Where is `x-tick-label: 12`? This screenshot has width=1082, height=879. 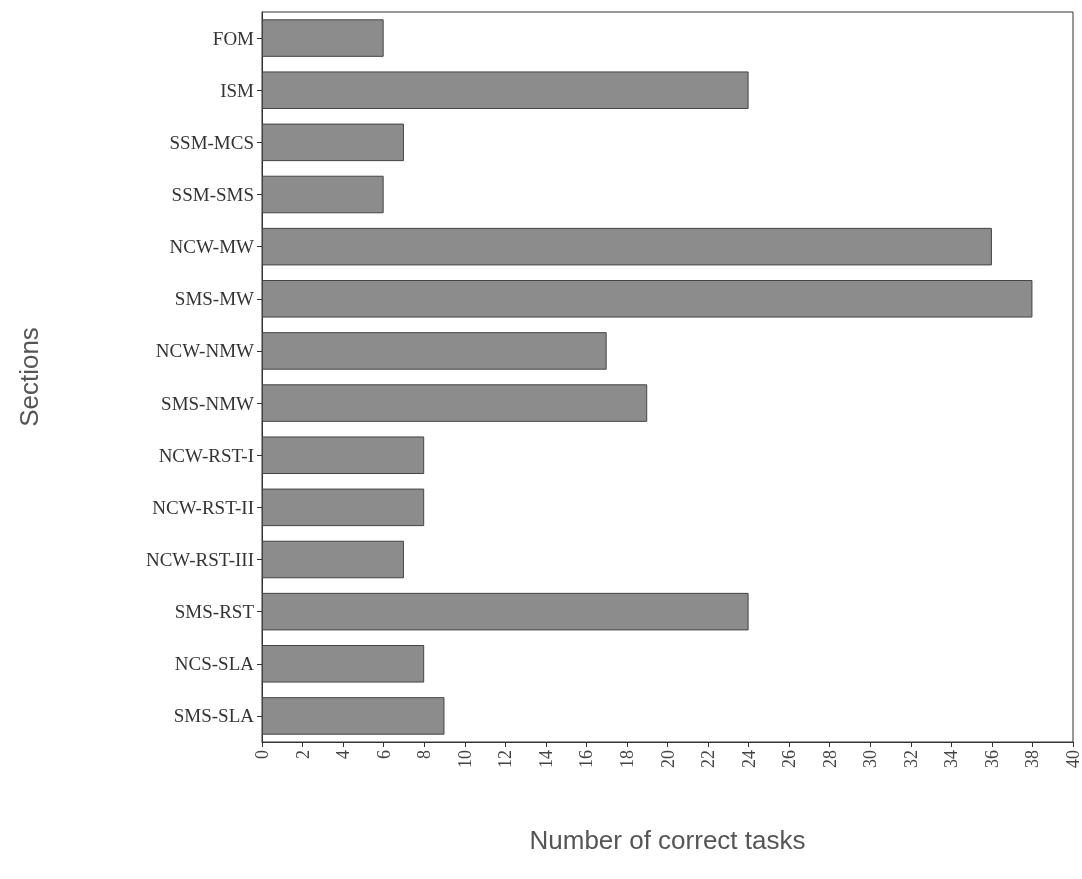
x-tick-label: 12 is located at coordinates (505, 759).